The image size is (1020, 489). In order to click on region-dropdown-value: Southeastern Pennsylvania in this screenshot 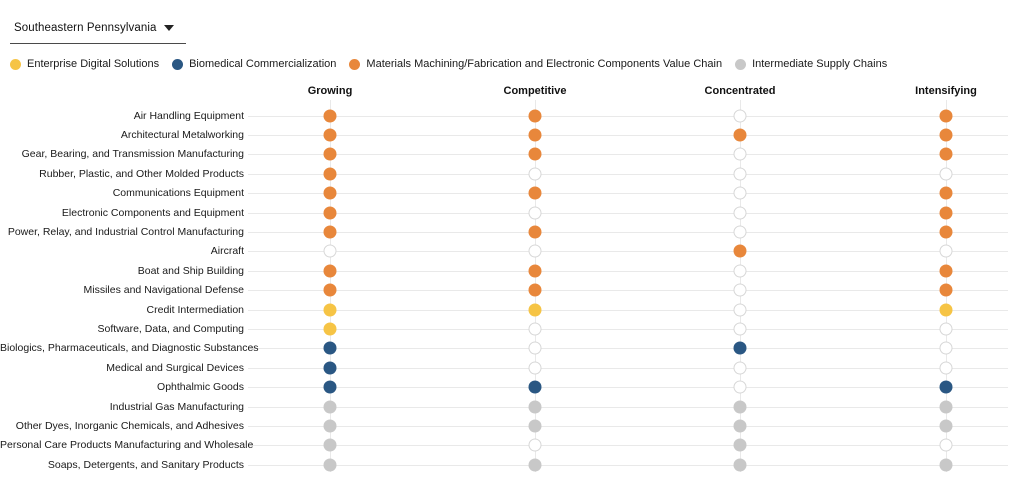, I will do `click(85, 28)`.